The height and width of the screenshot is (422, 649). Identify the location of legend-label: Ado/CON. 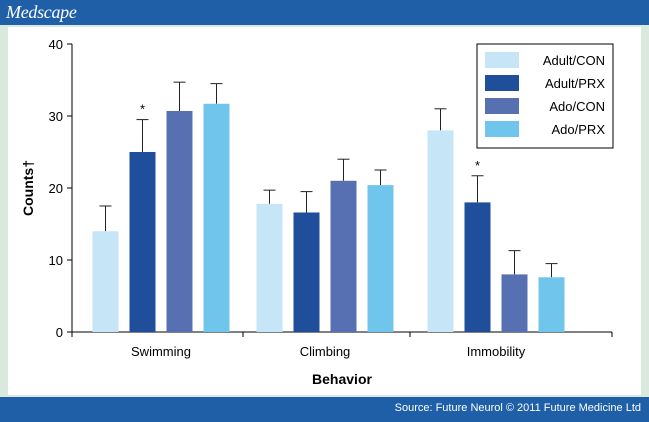
(577, 106).